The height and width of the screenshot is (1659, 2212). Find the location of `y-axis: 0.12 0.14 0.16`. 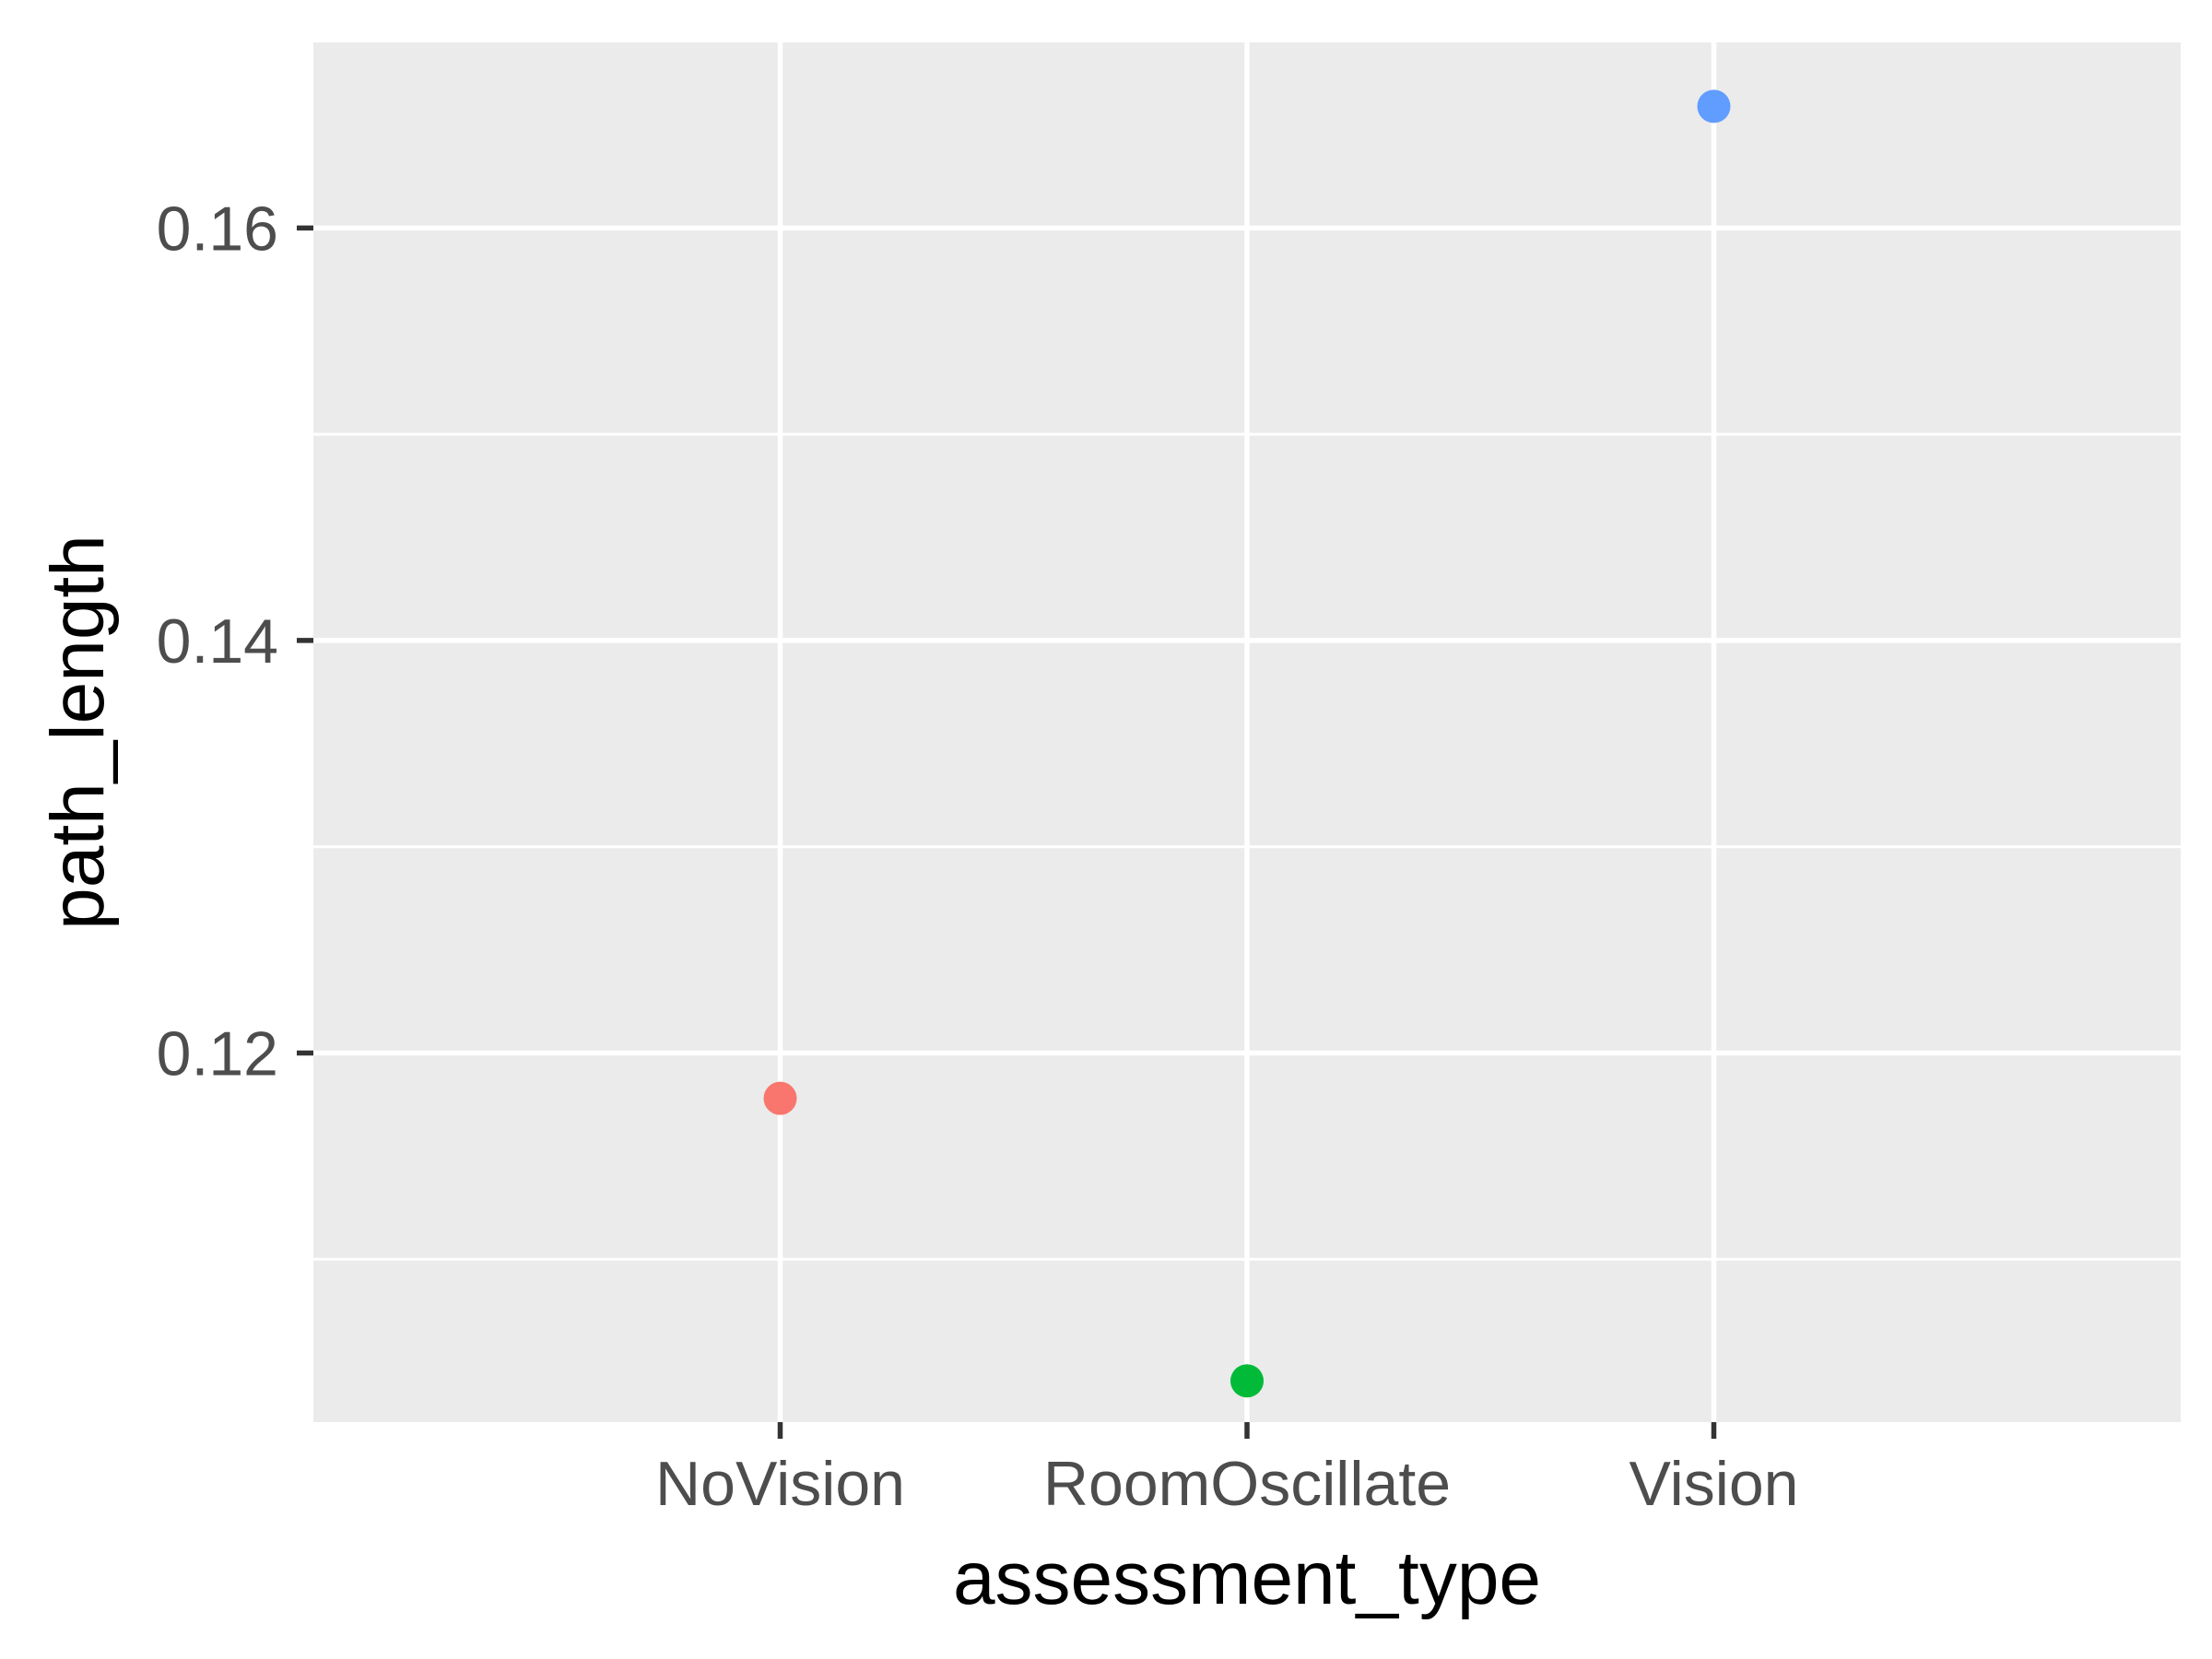

y-axis: 0.12 0.14 0.16 is located at coordinates (235, 641).